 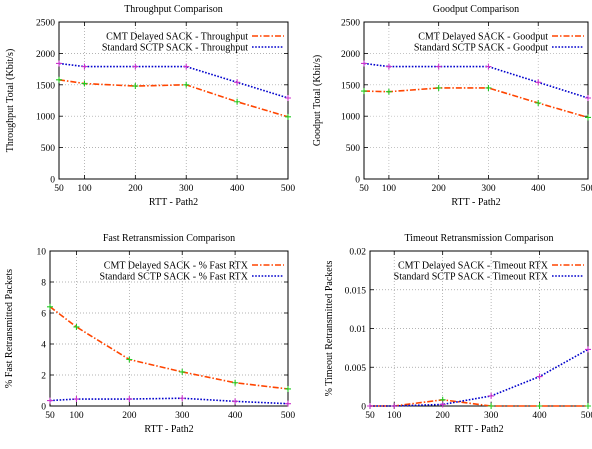 What do you see at coordinates (473, 266) in the screenshot?
I see `legend-label: CMT Delayed SACK - Timeout RTX` at bounding box center [473, 266].